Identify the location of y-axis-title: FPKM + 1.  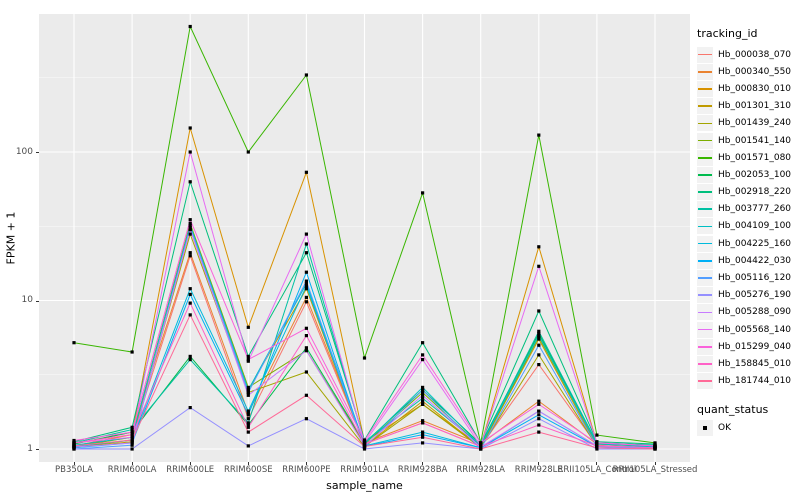
(11, 238).